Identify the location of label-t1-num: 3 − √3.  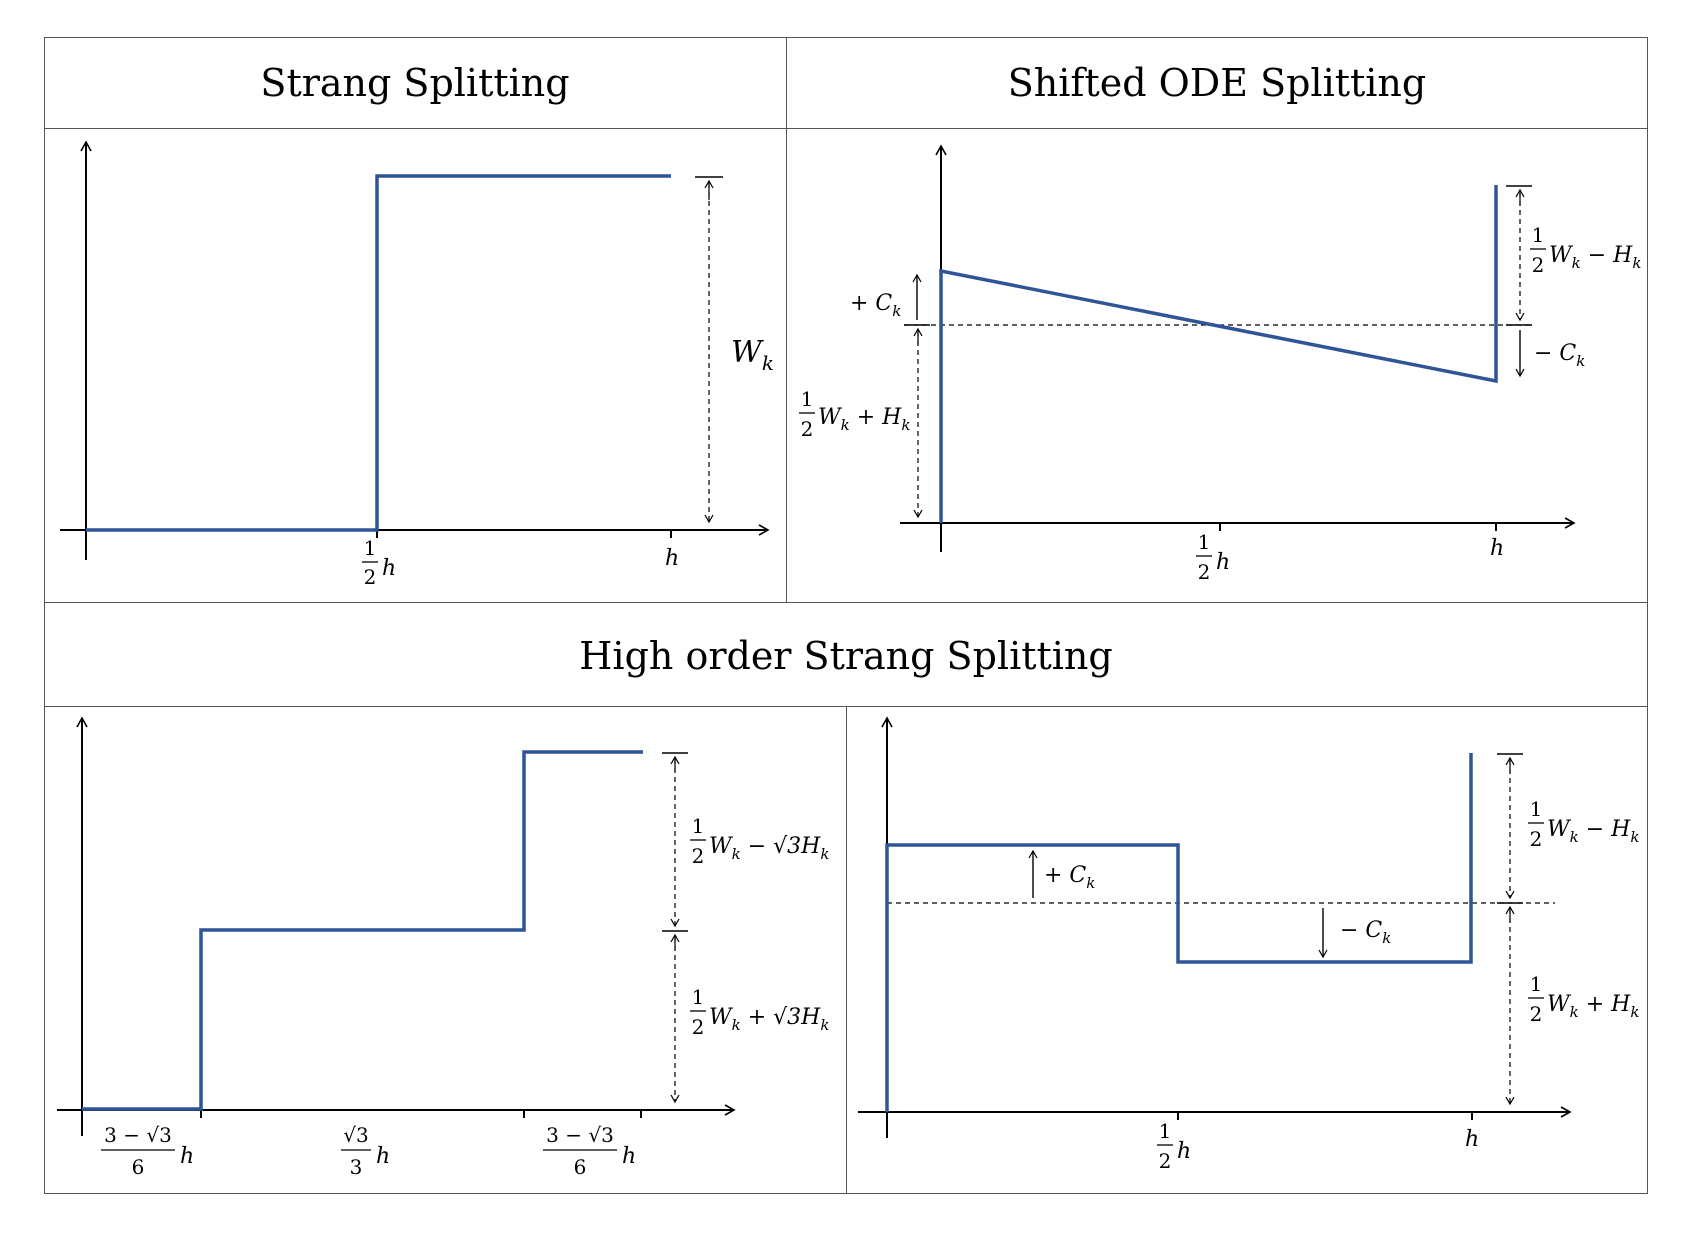
(138, 1135).